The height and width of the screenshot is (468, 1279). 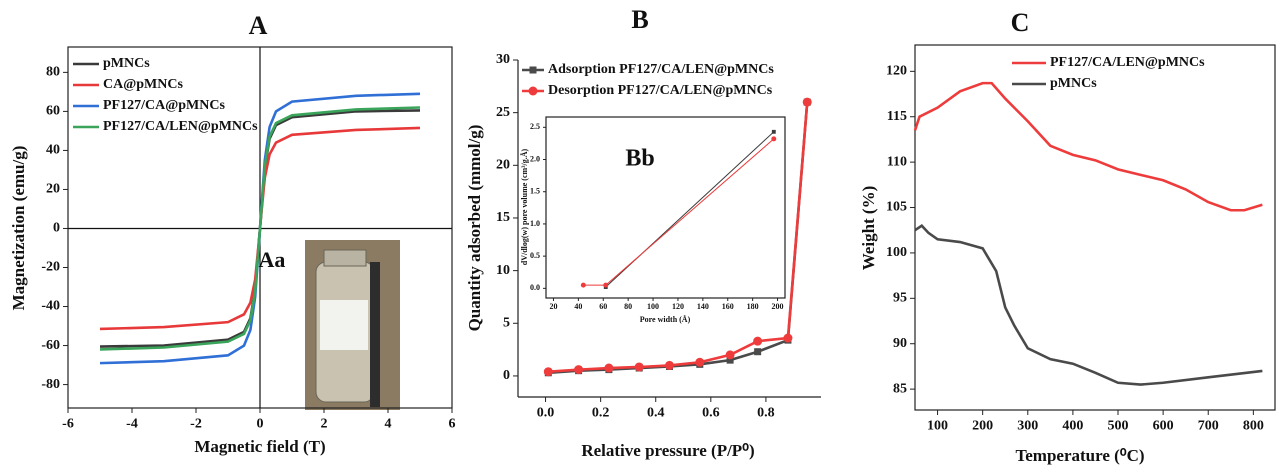 I want to click on x-tick-label: 400, so click(x=1072, y=425).